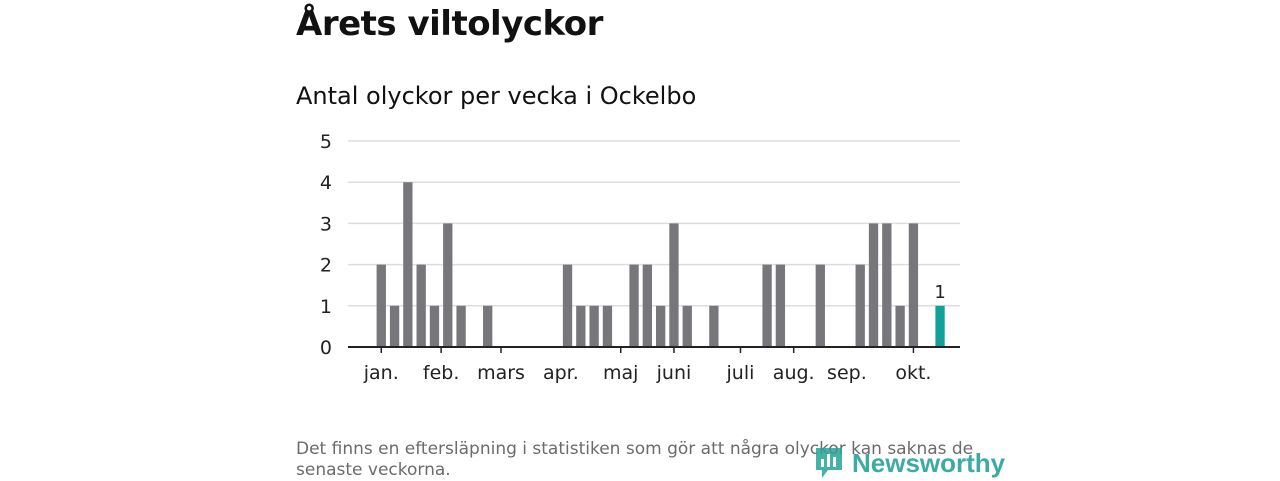 The image size is (1280, 481). What do you see at coordinates (326, 183) in the screenshot?
I see `y-tick-label: 4` at bounding box center [326, 183].